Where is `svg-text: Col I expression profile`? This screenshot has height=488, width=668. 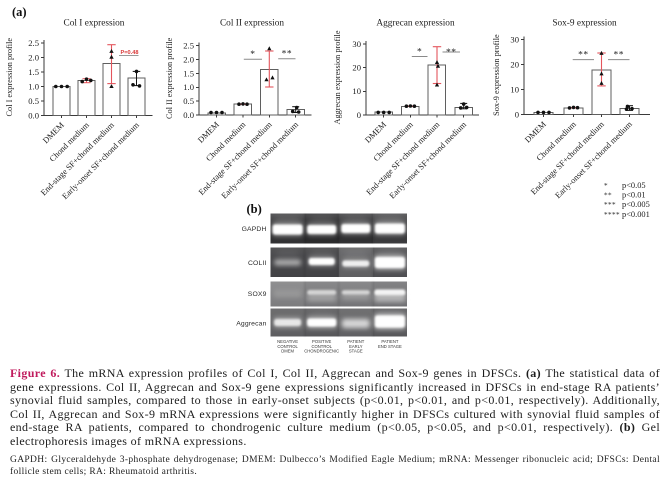 svg-text: Col I expression profile is located at coordinates (9, 77).